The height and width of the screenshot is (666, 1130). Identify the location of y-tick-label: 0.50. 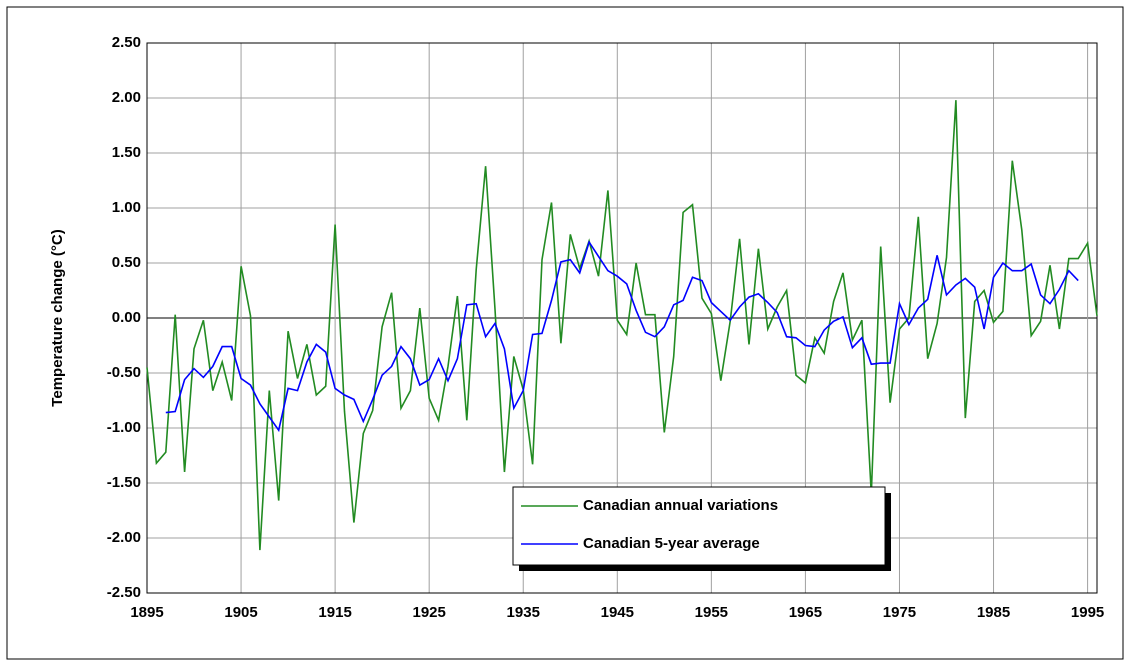
(126, 262).